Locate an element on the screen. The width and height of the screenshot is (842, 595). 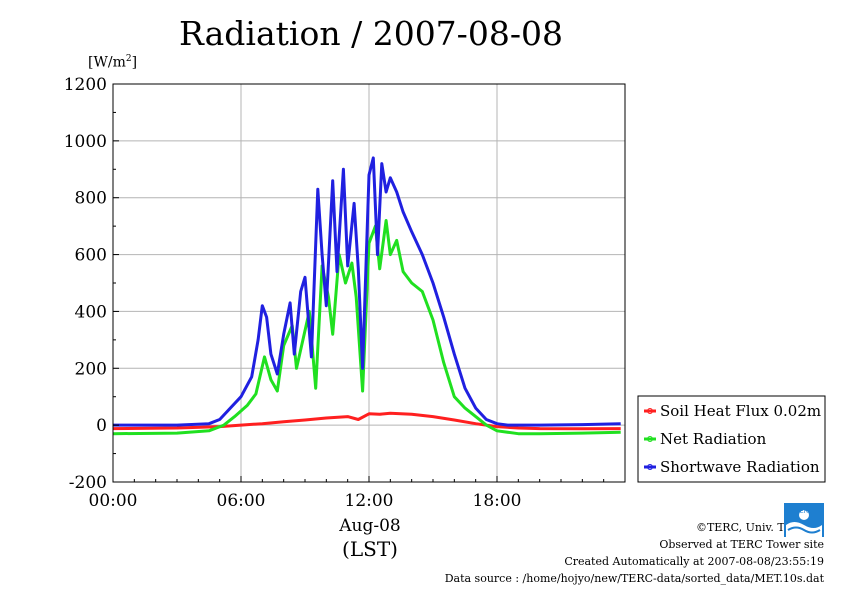
unit-prefix: [W/m is located at coordinates (107, 62).